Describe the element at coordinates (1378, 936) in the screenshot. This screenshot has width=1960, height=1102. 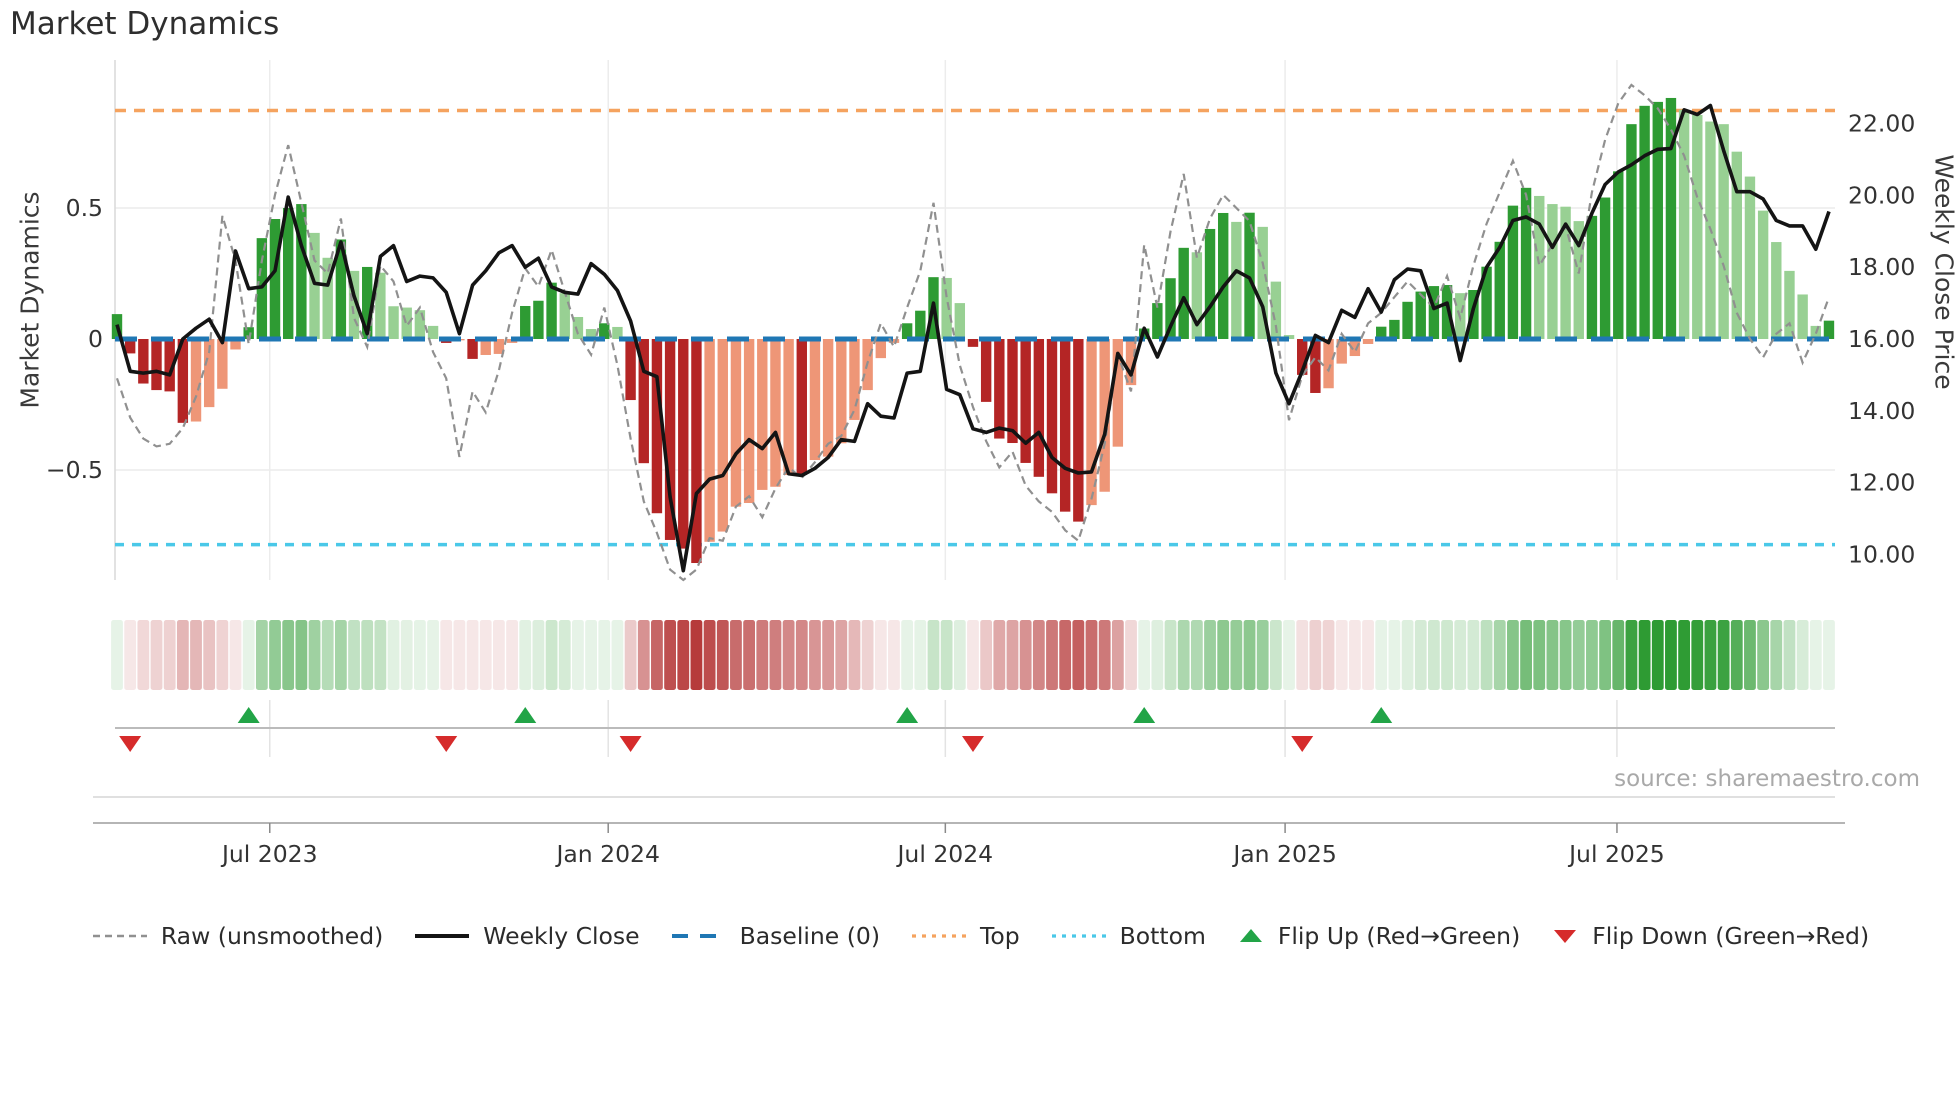
I see `legend-item-tri-up: Flip Up (Red→Green)` at that location.